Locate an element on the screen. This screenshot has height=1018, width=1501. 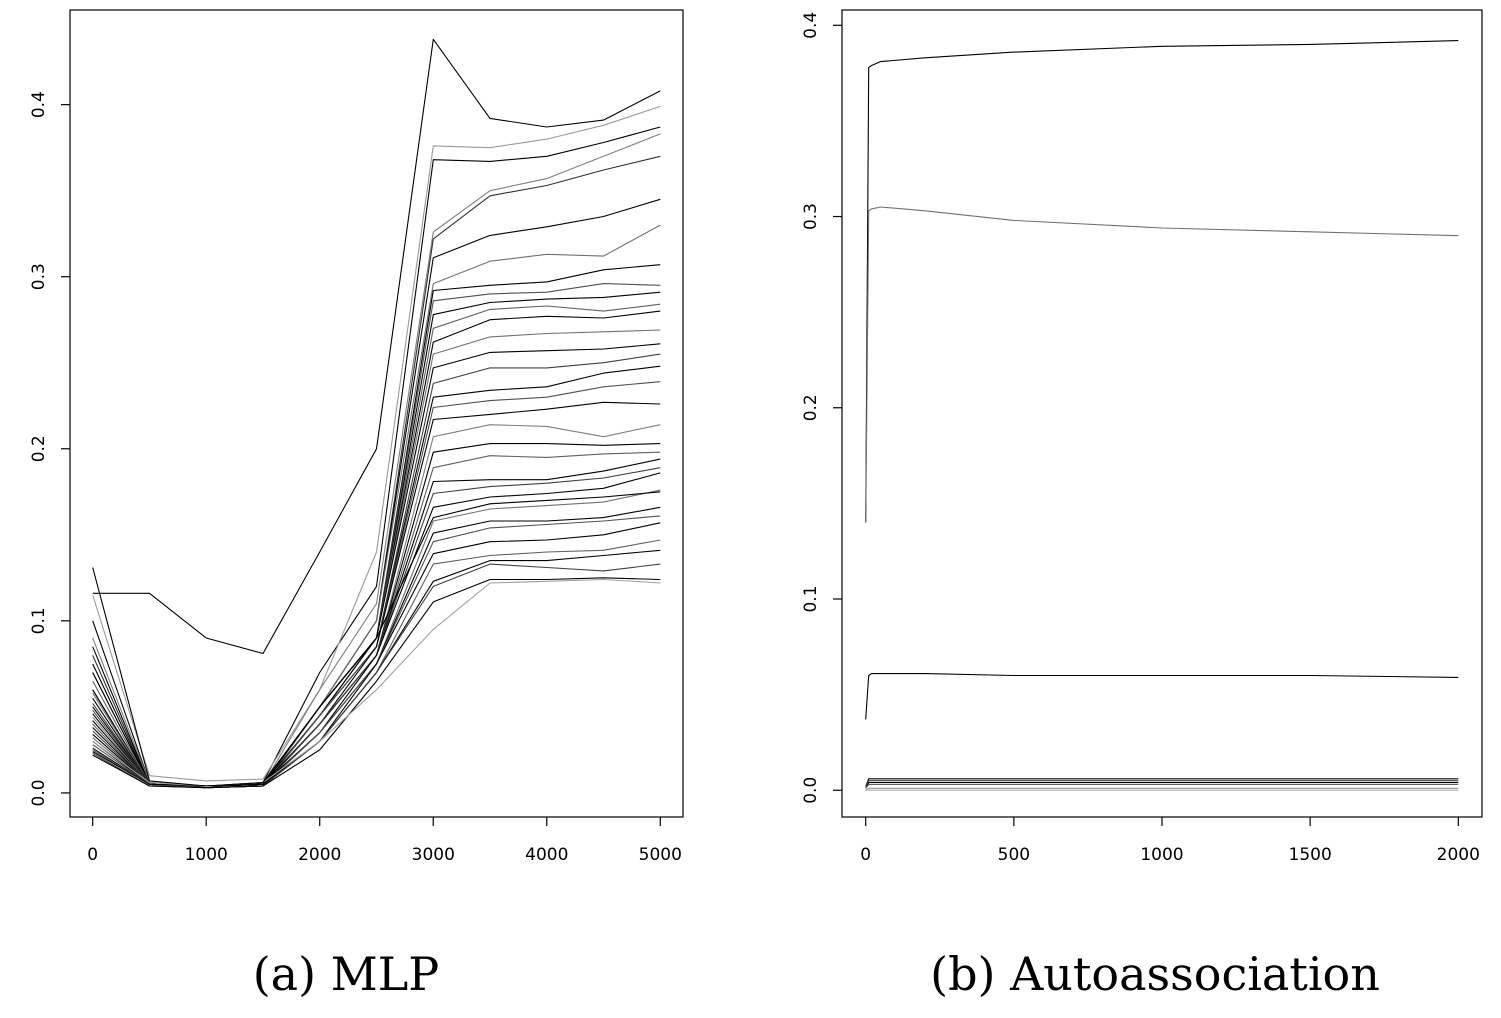
x-tick-label: 1500 is located at coordinates (1310, 855).